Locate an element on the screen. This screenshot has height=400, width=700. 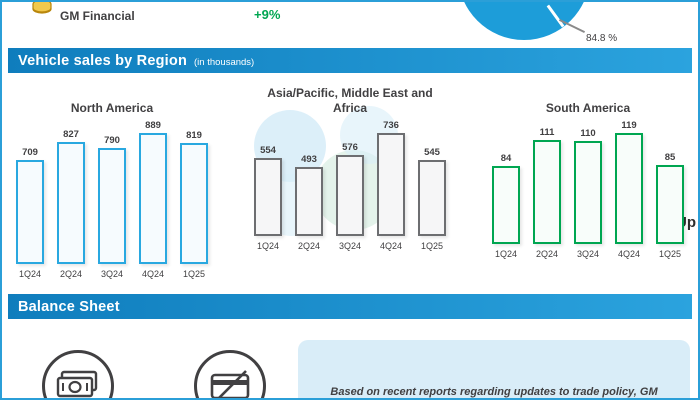
bar-value: 736 is located at coordinates (391, 125).